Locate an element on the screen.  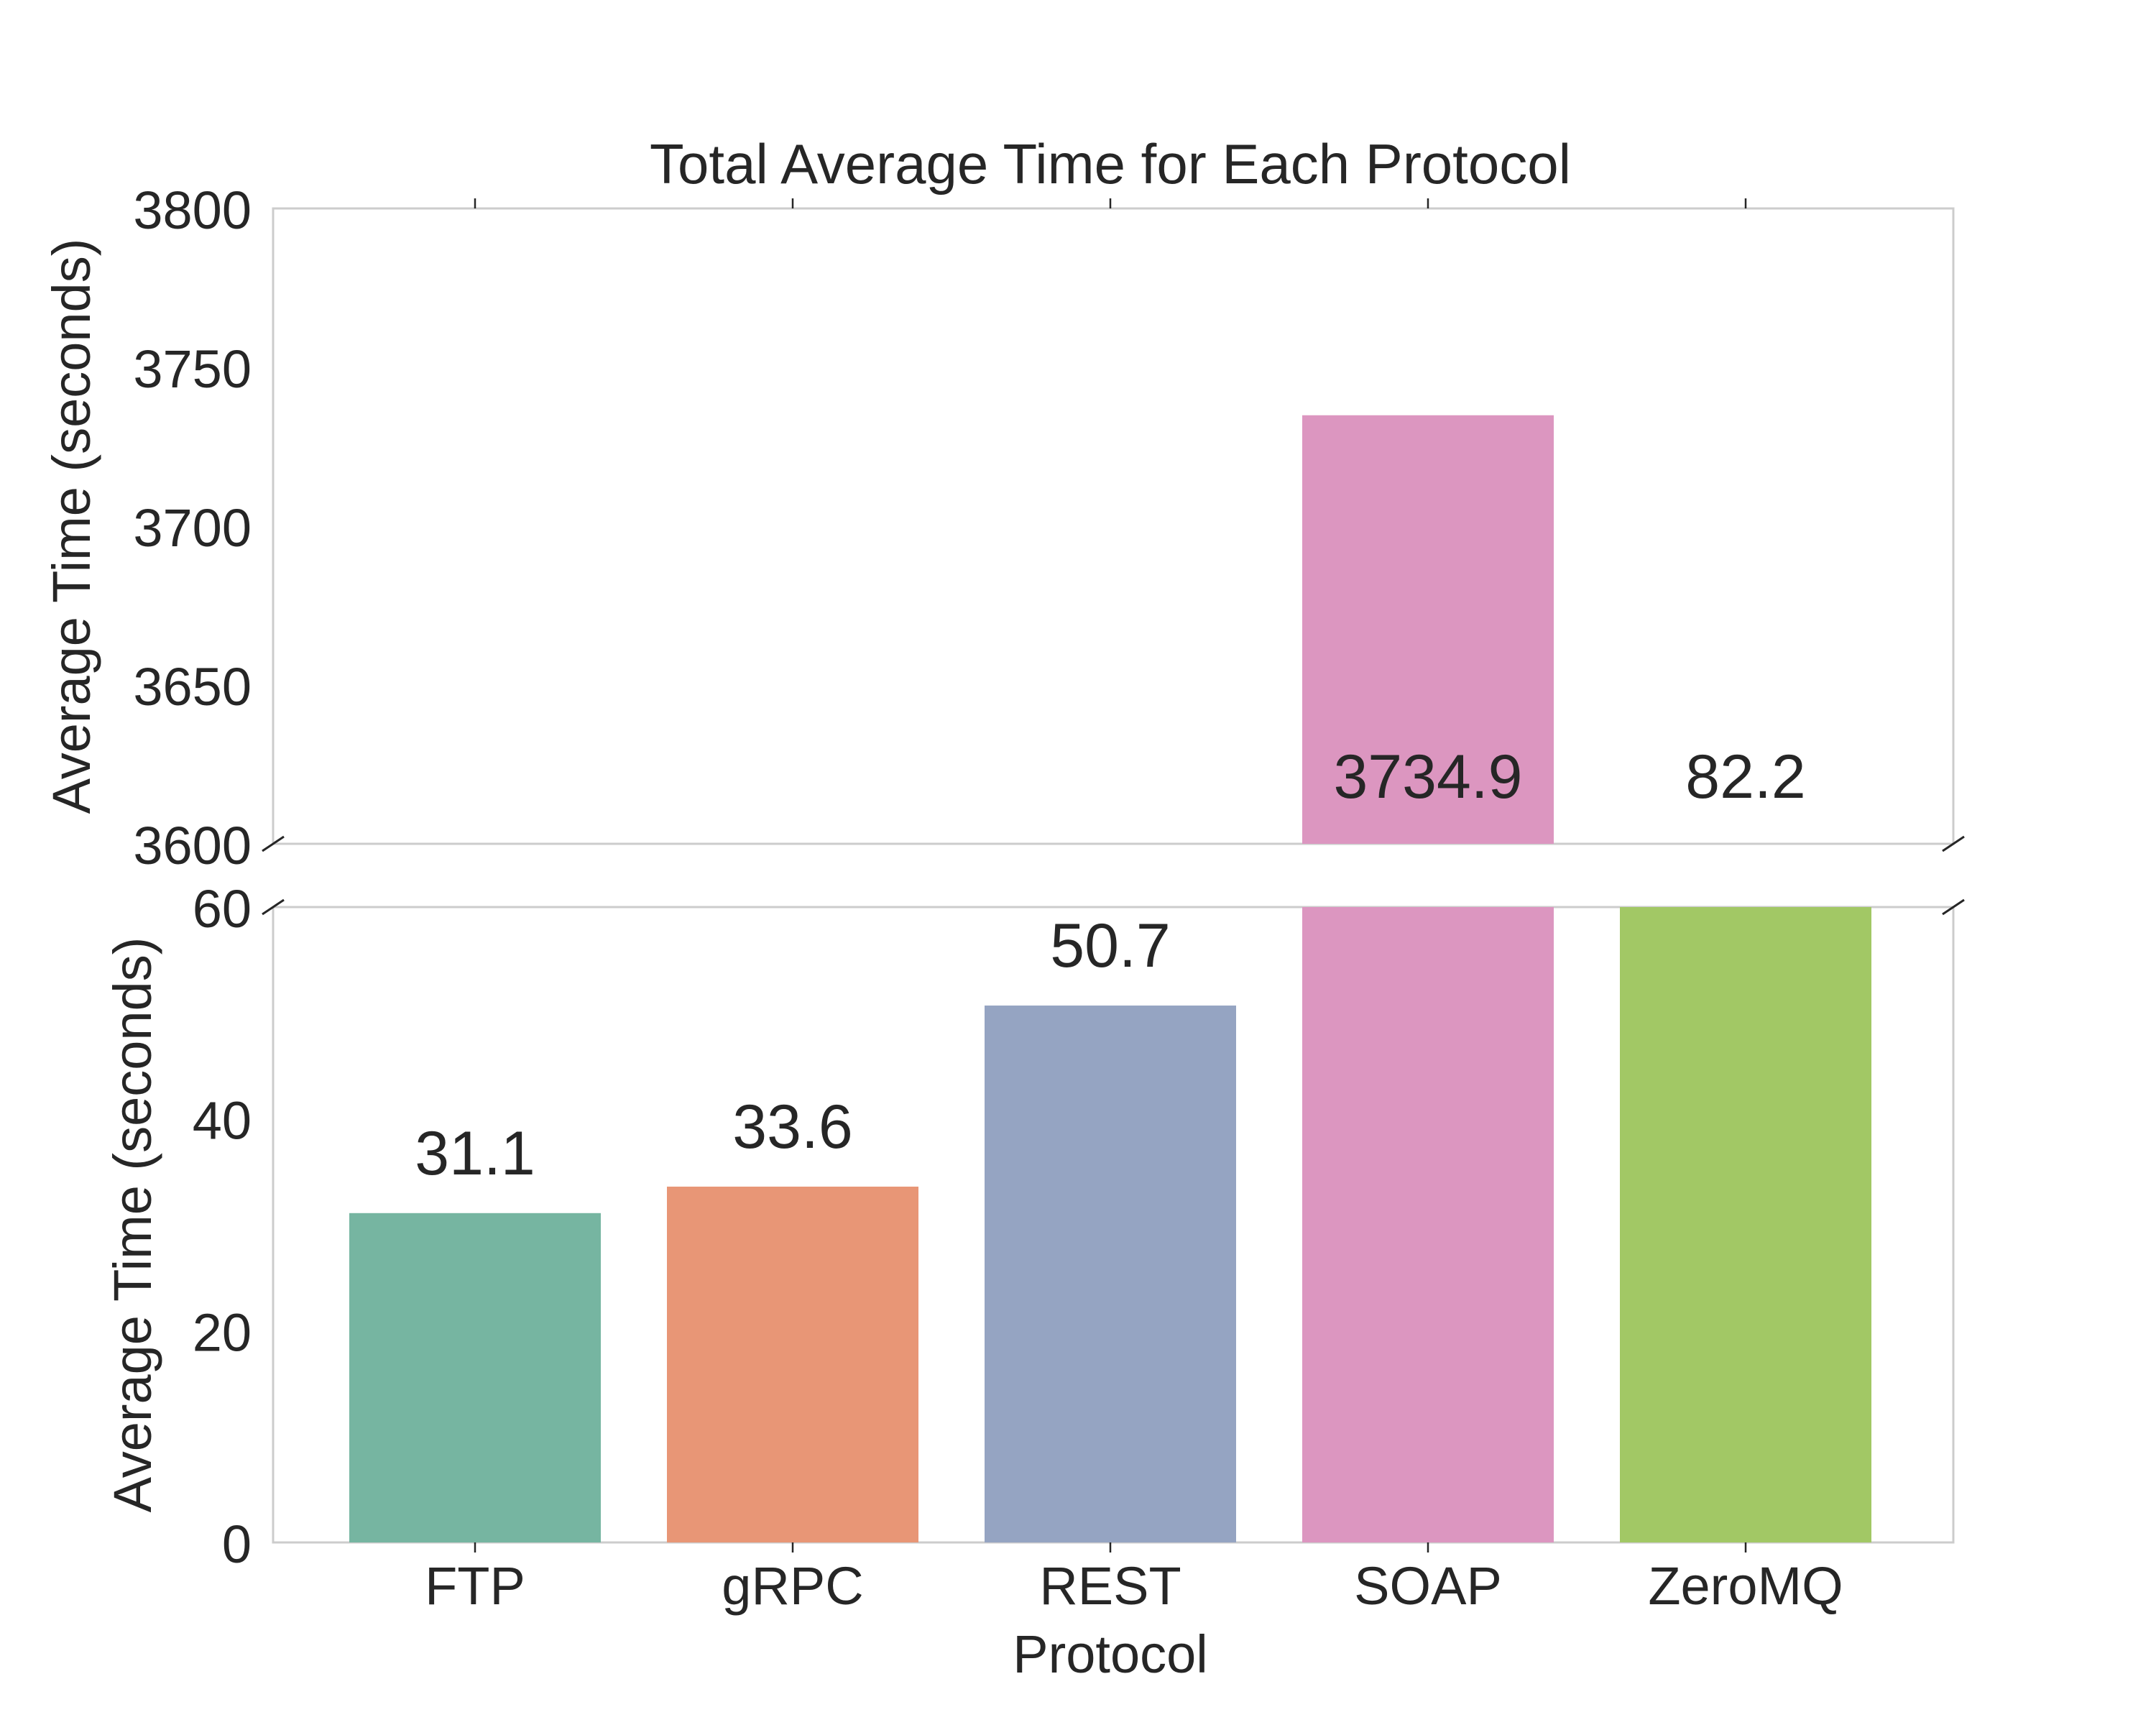
y-tick-label-lower: 60 is located at coordinates (223, 909).